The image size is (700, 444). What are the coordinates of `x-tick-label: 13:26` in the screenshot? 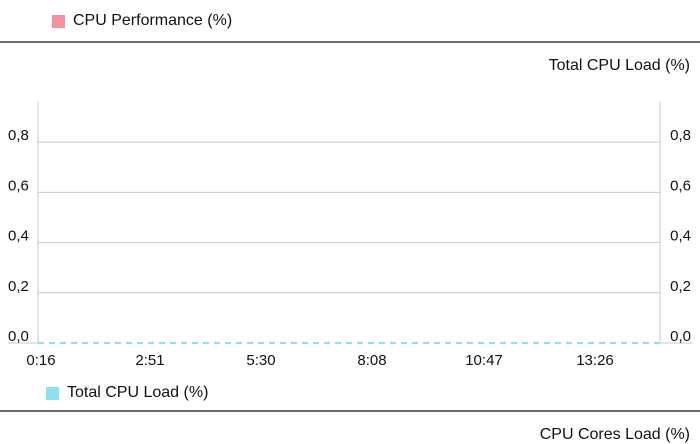 It's located at (595, 360).